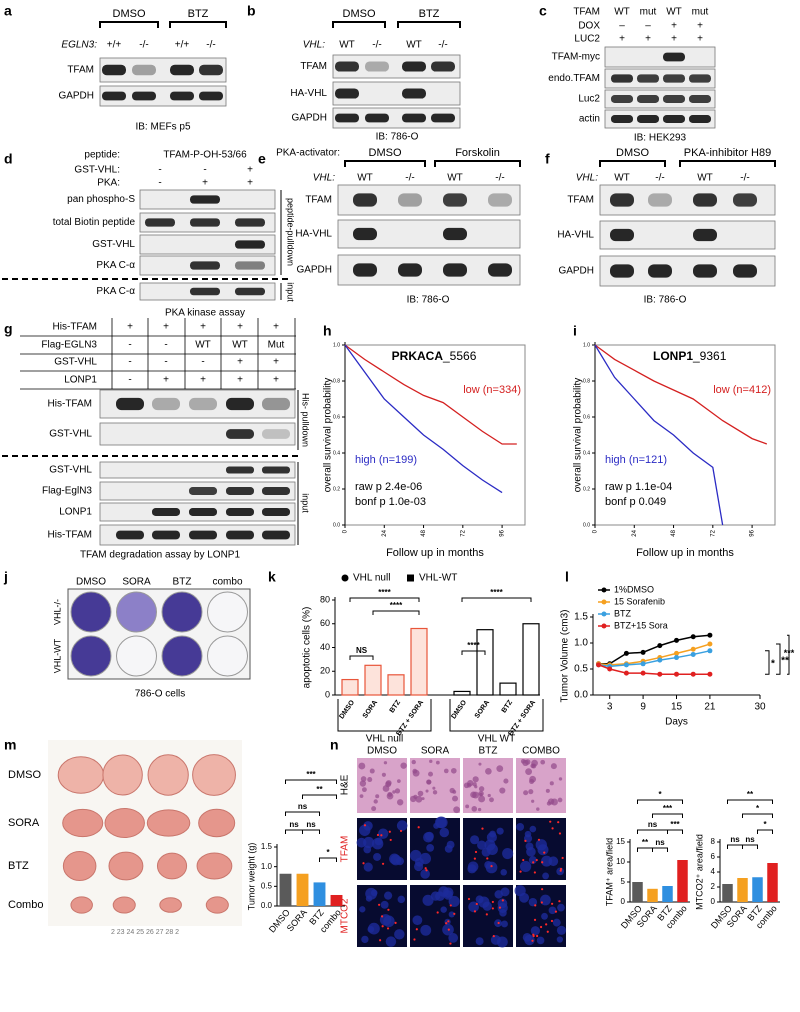 This screenshot has height=1012, width=800. I want to click on lane-label: +, so click(203, 327).